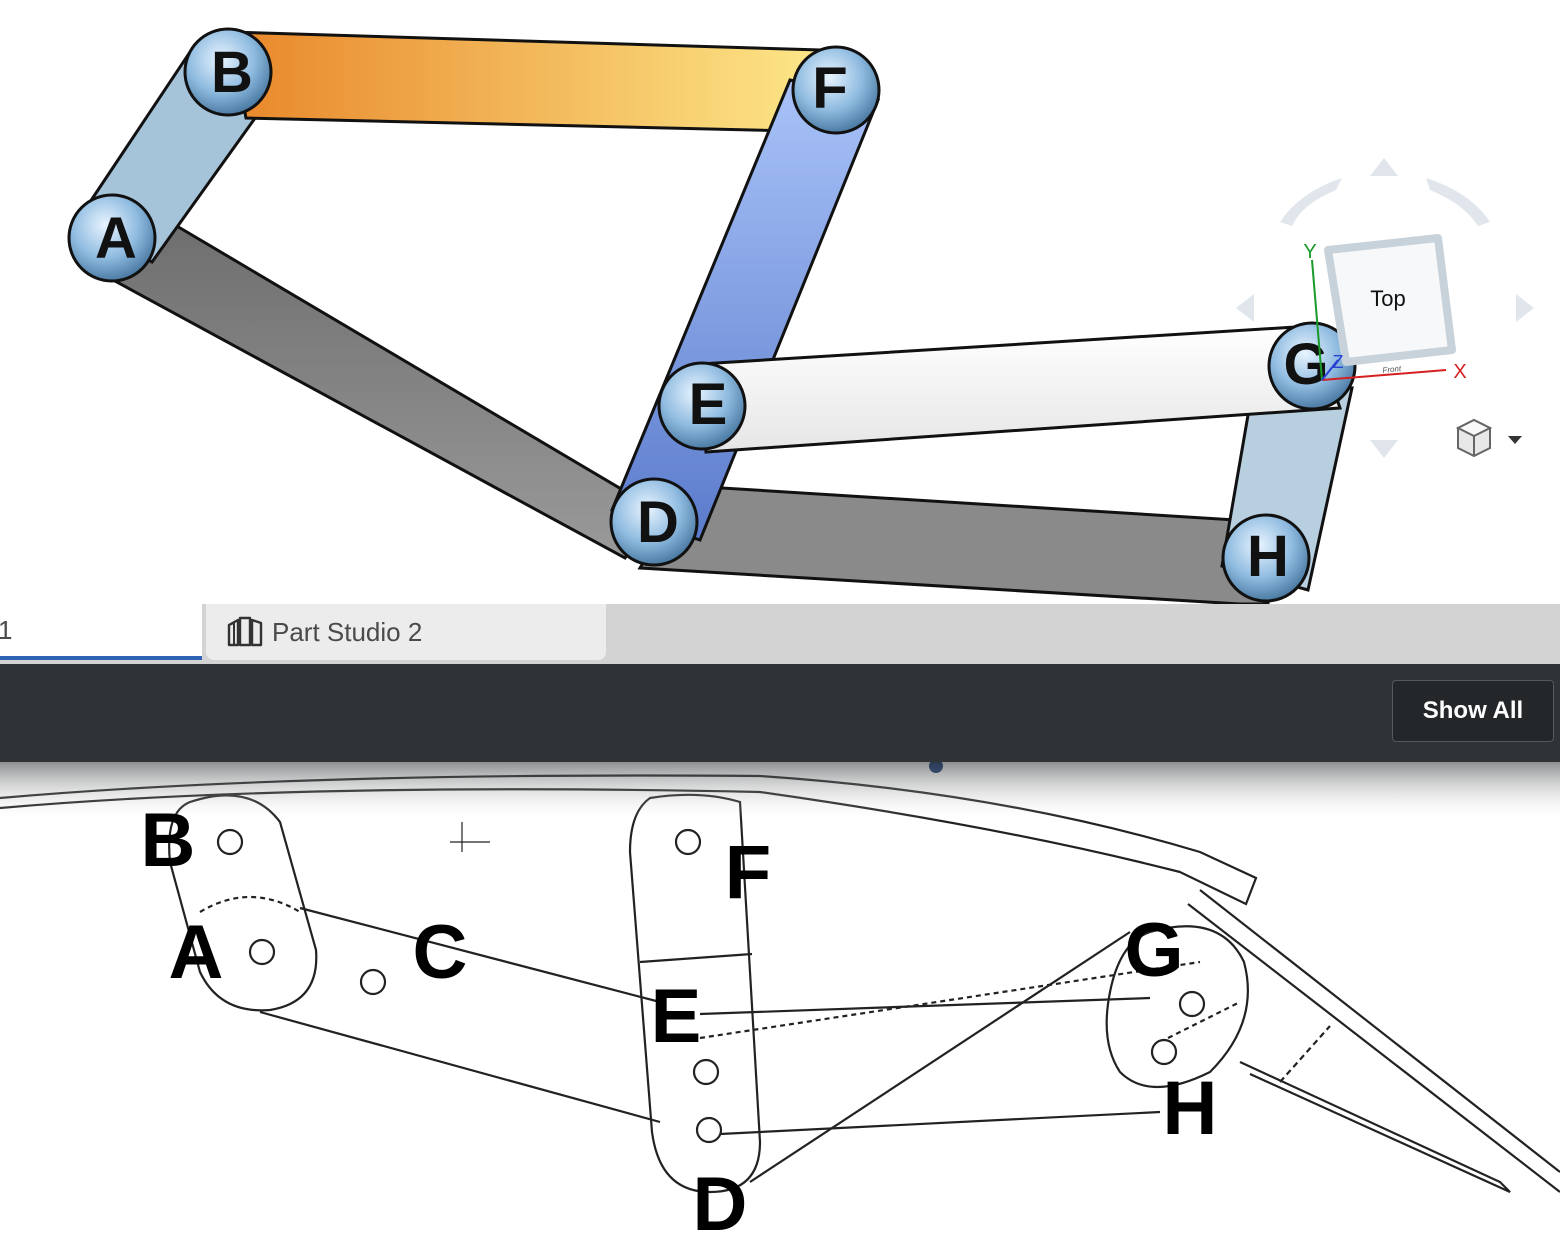 This screenshot has height=1240, width=1560. I want to click on joint-h: H, so click(1266, 558).